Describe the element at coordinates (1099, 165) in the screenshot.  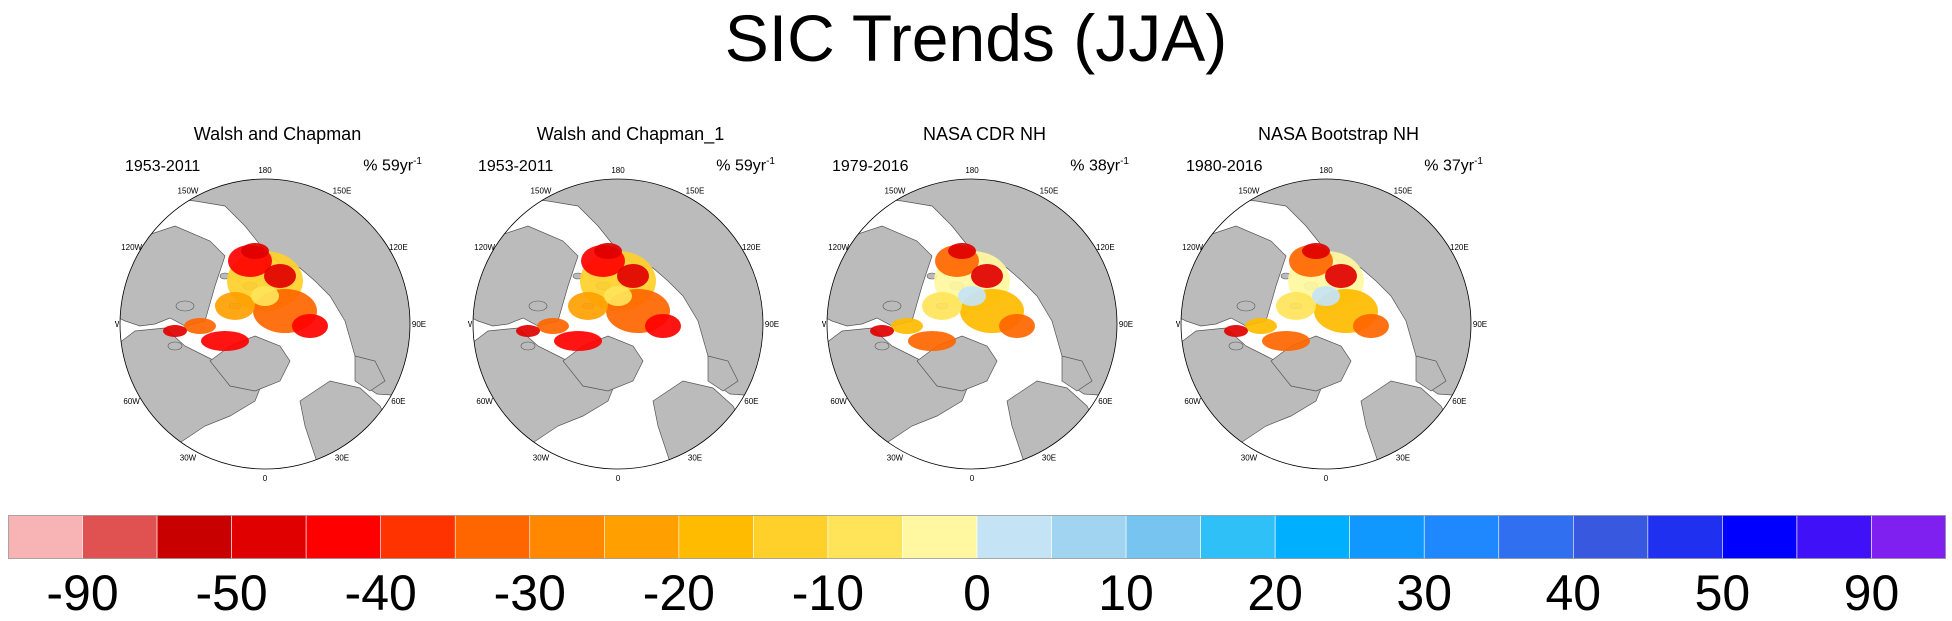
I see `unit-label: % 38yr-1` at that location.